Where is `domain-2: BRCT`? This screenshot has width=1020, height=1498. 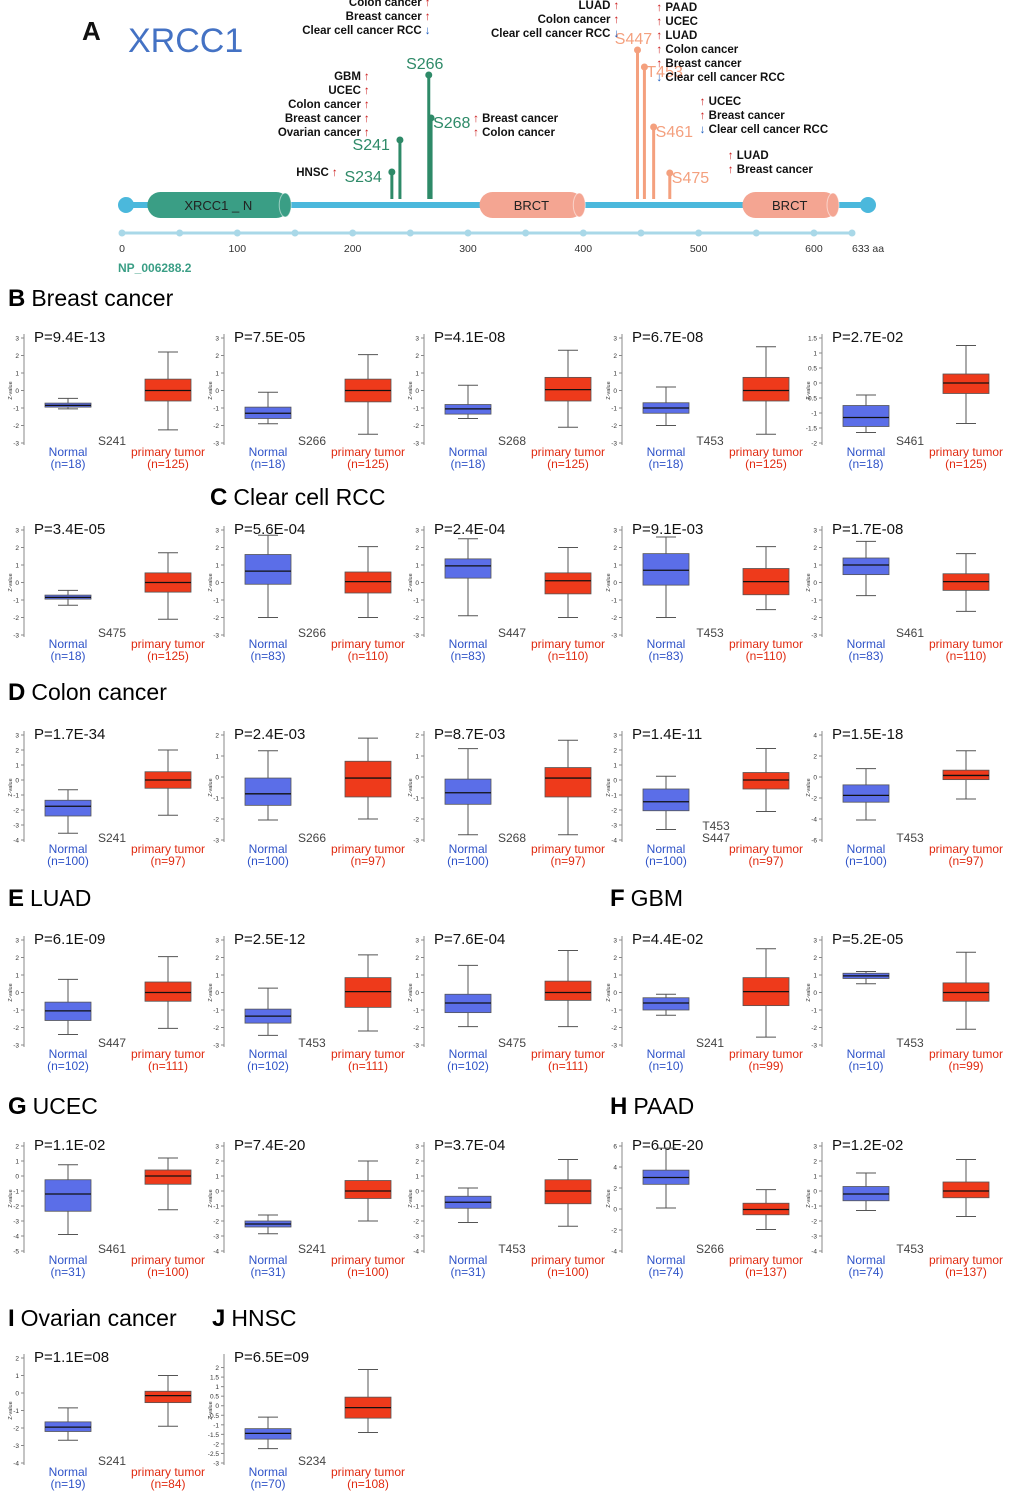
domain-2: BRCT is located at coordinates (791, 205).